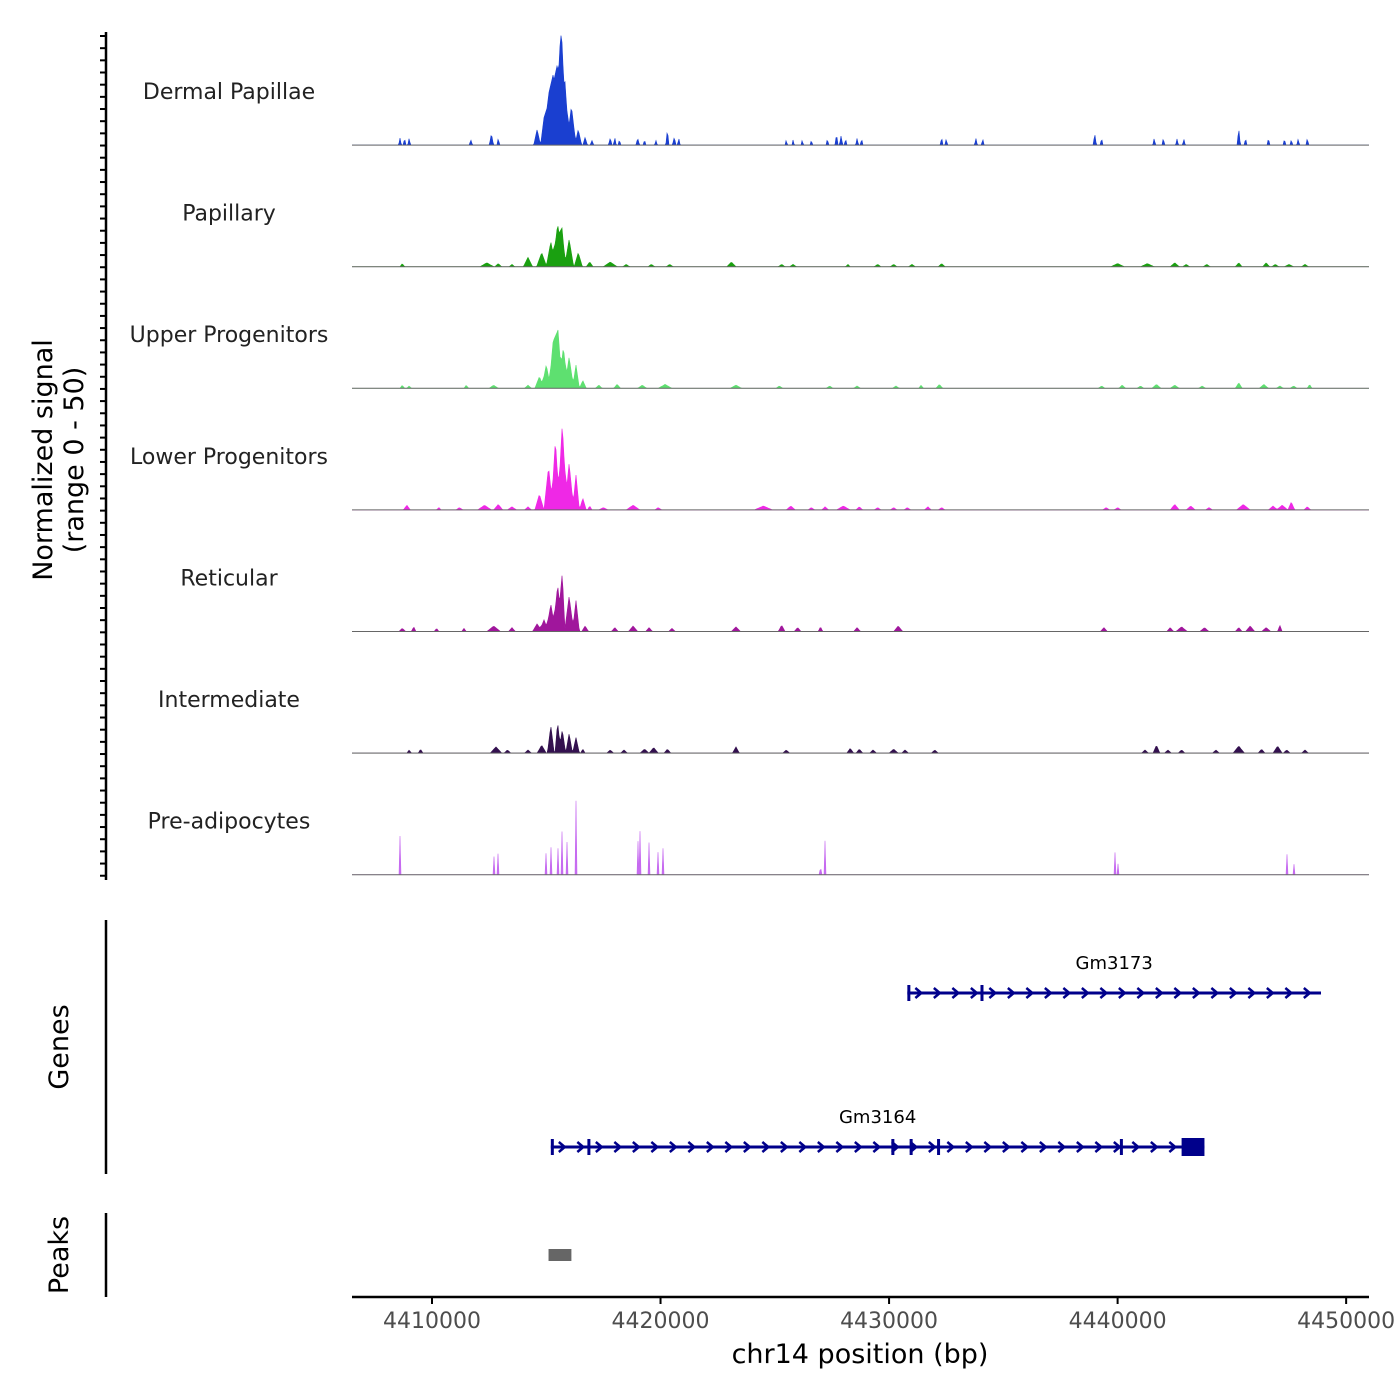  I want to click on x-tick-label: 4430000, so click(889, 1321).